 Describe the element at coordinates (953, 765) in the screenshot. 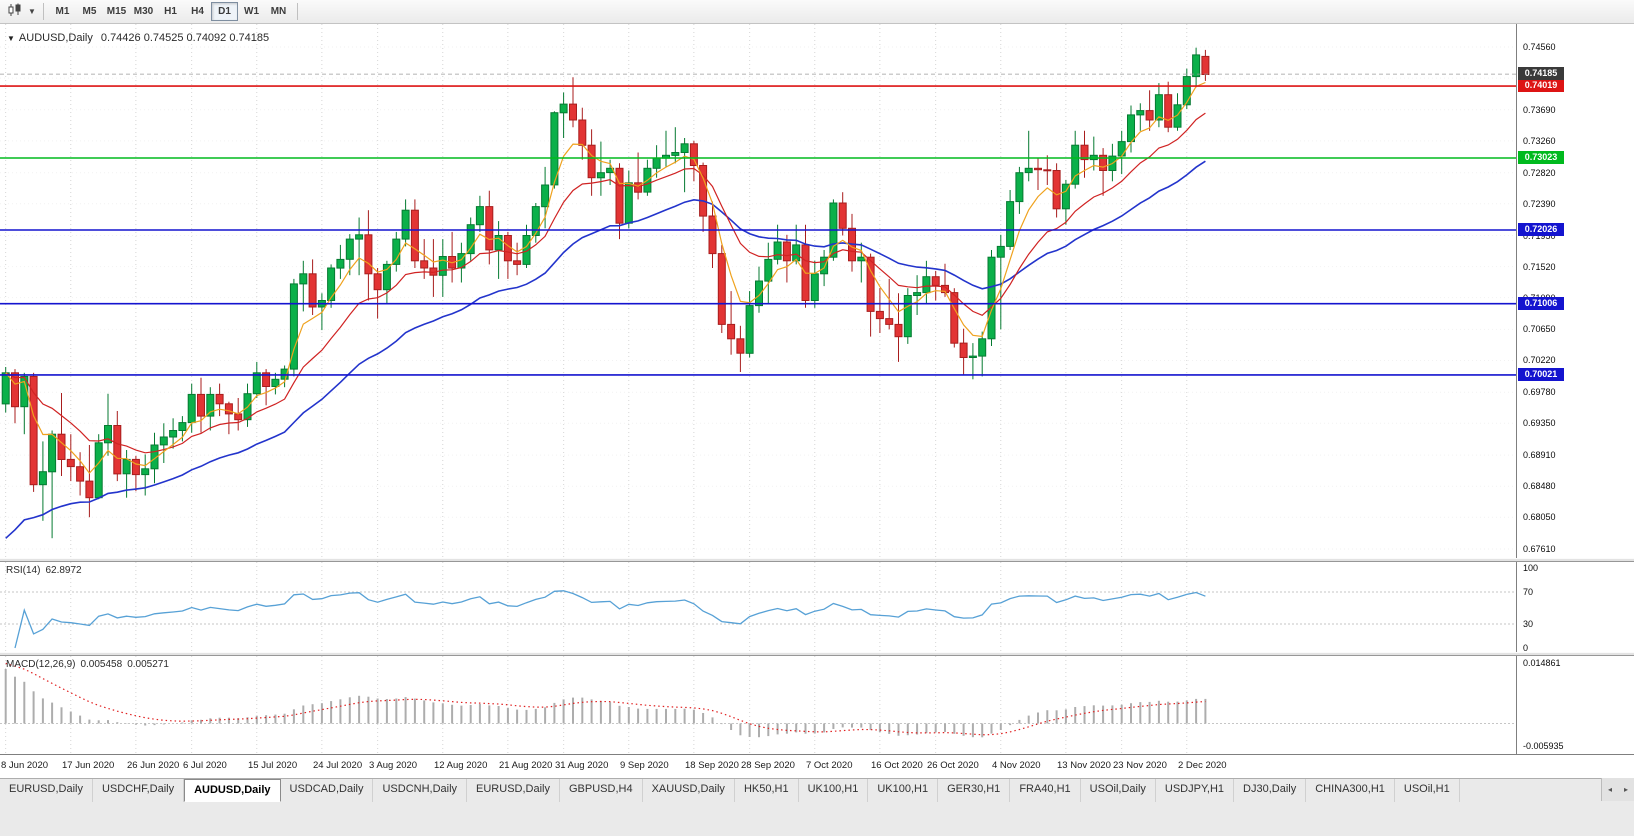

I see `time-axis-label: 26 Oct 2020` at that location.